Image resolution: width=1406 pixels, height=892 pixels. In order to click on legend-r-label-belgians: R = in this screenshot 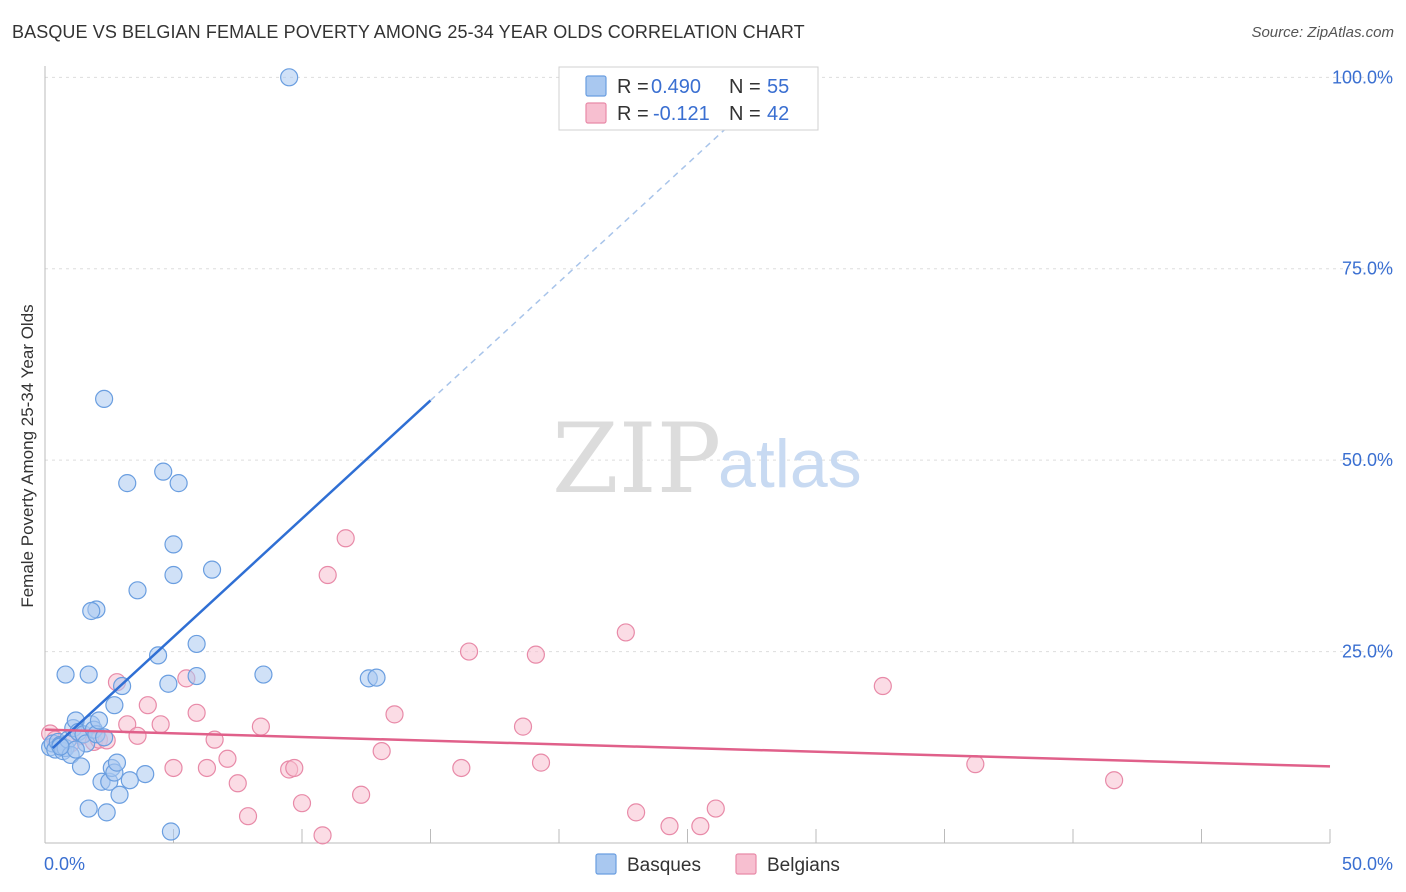, I will do `click(633, 114)`.